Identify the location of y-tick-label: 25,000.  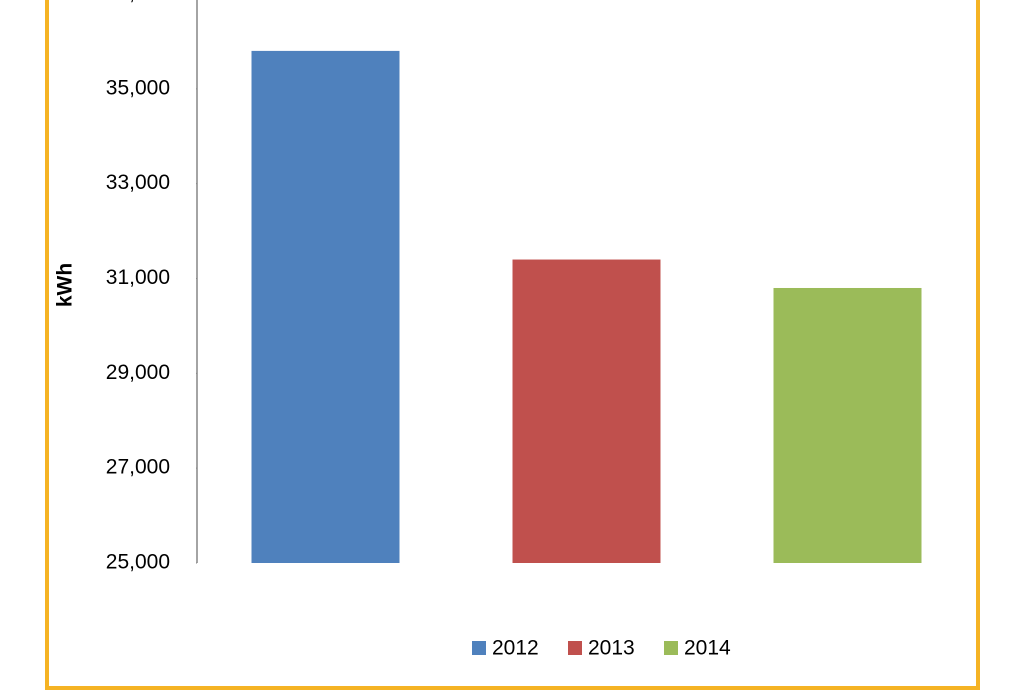
(138, 562).